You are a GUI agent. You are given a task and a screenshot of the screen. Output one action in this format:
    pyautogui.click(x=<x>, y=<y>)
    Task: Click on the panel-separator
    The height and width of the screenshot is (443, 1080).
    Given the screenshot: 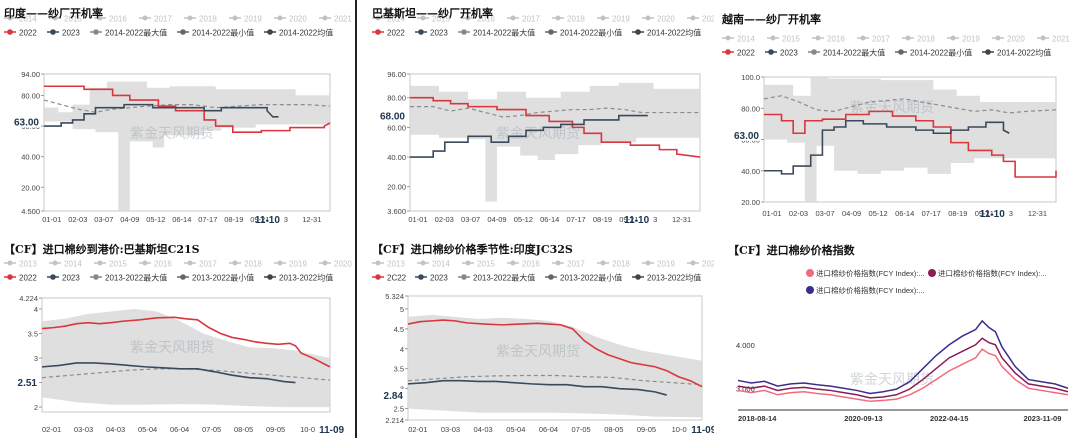 What is the action you would take?
    pyautogui.click(x=356, y=219)
    